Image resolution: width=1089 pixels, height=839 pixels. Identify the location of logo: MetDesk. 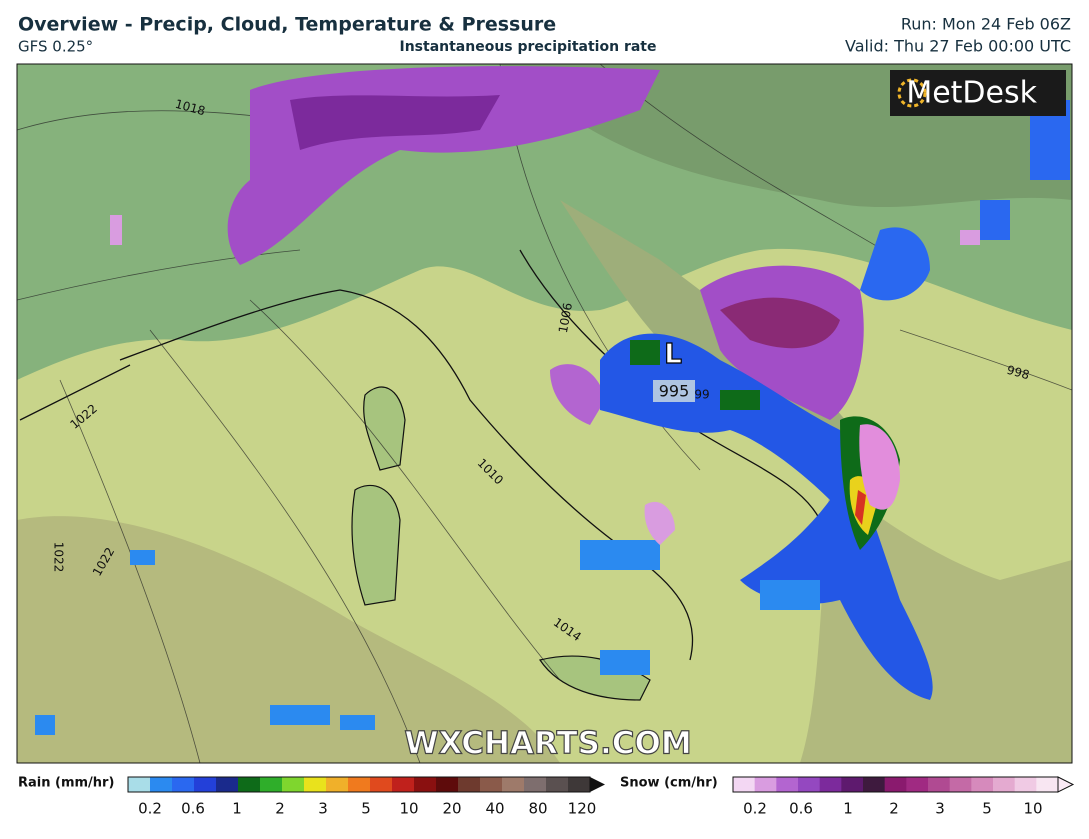
(971, 93).